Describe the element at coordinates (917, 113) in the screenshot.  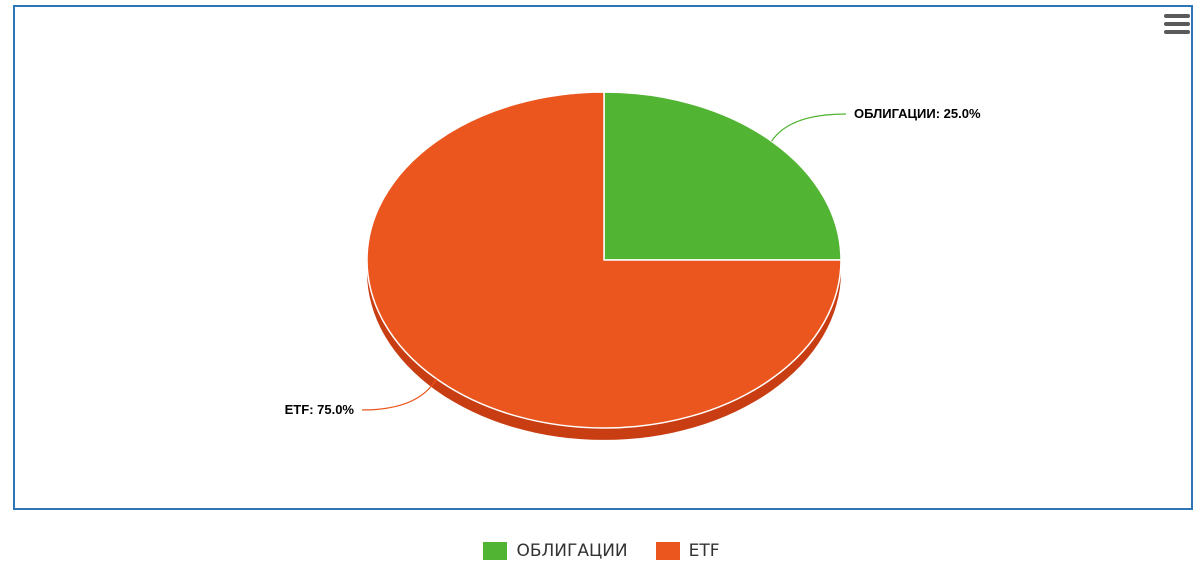
I see `slice-data-label: ОБЛИГАЦИИ: 25.0%` at that location.